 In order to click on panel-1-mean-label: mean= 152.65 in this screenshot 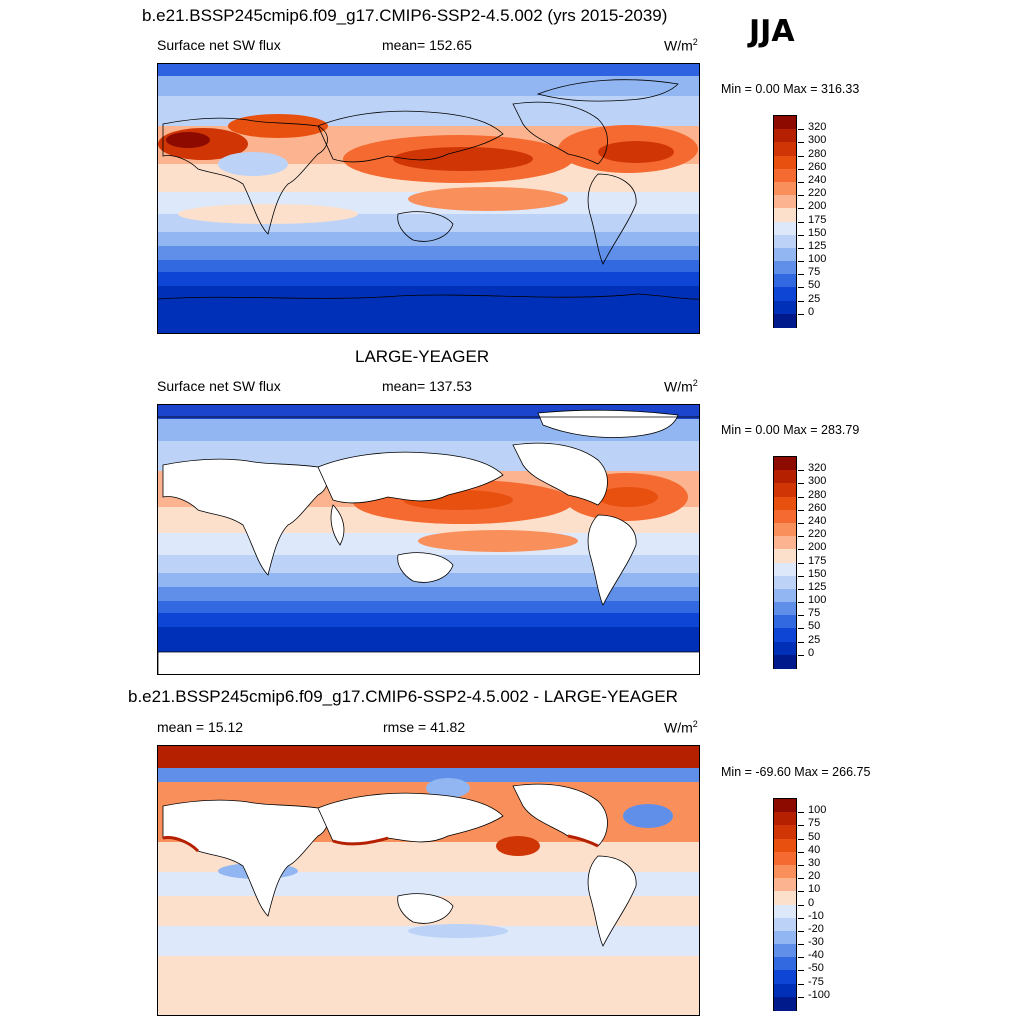, I will do `click(427, 45)`.